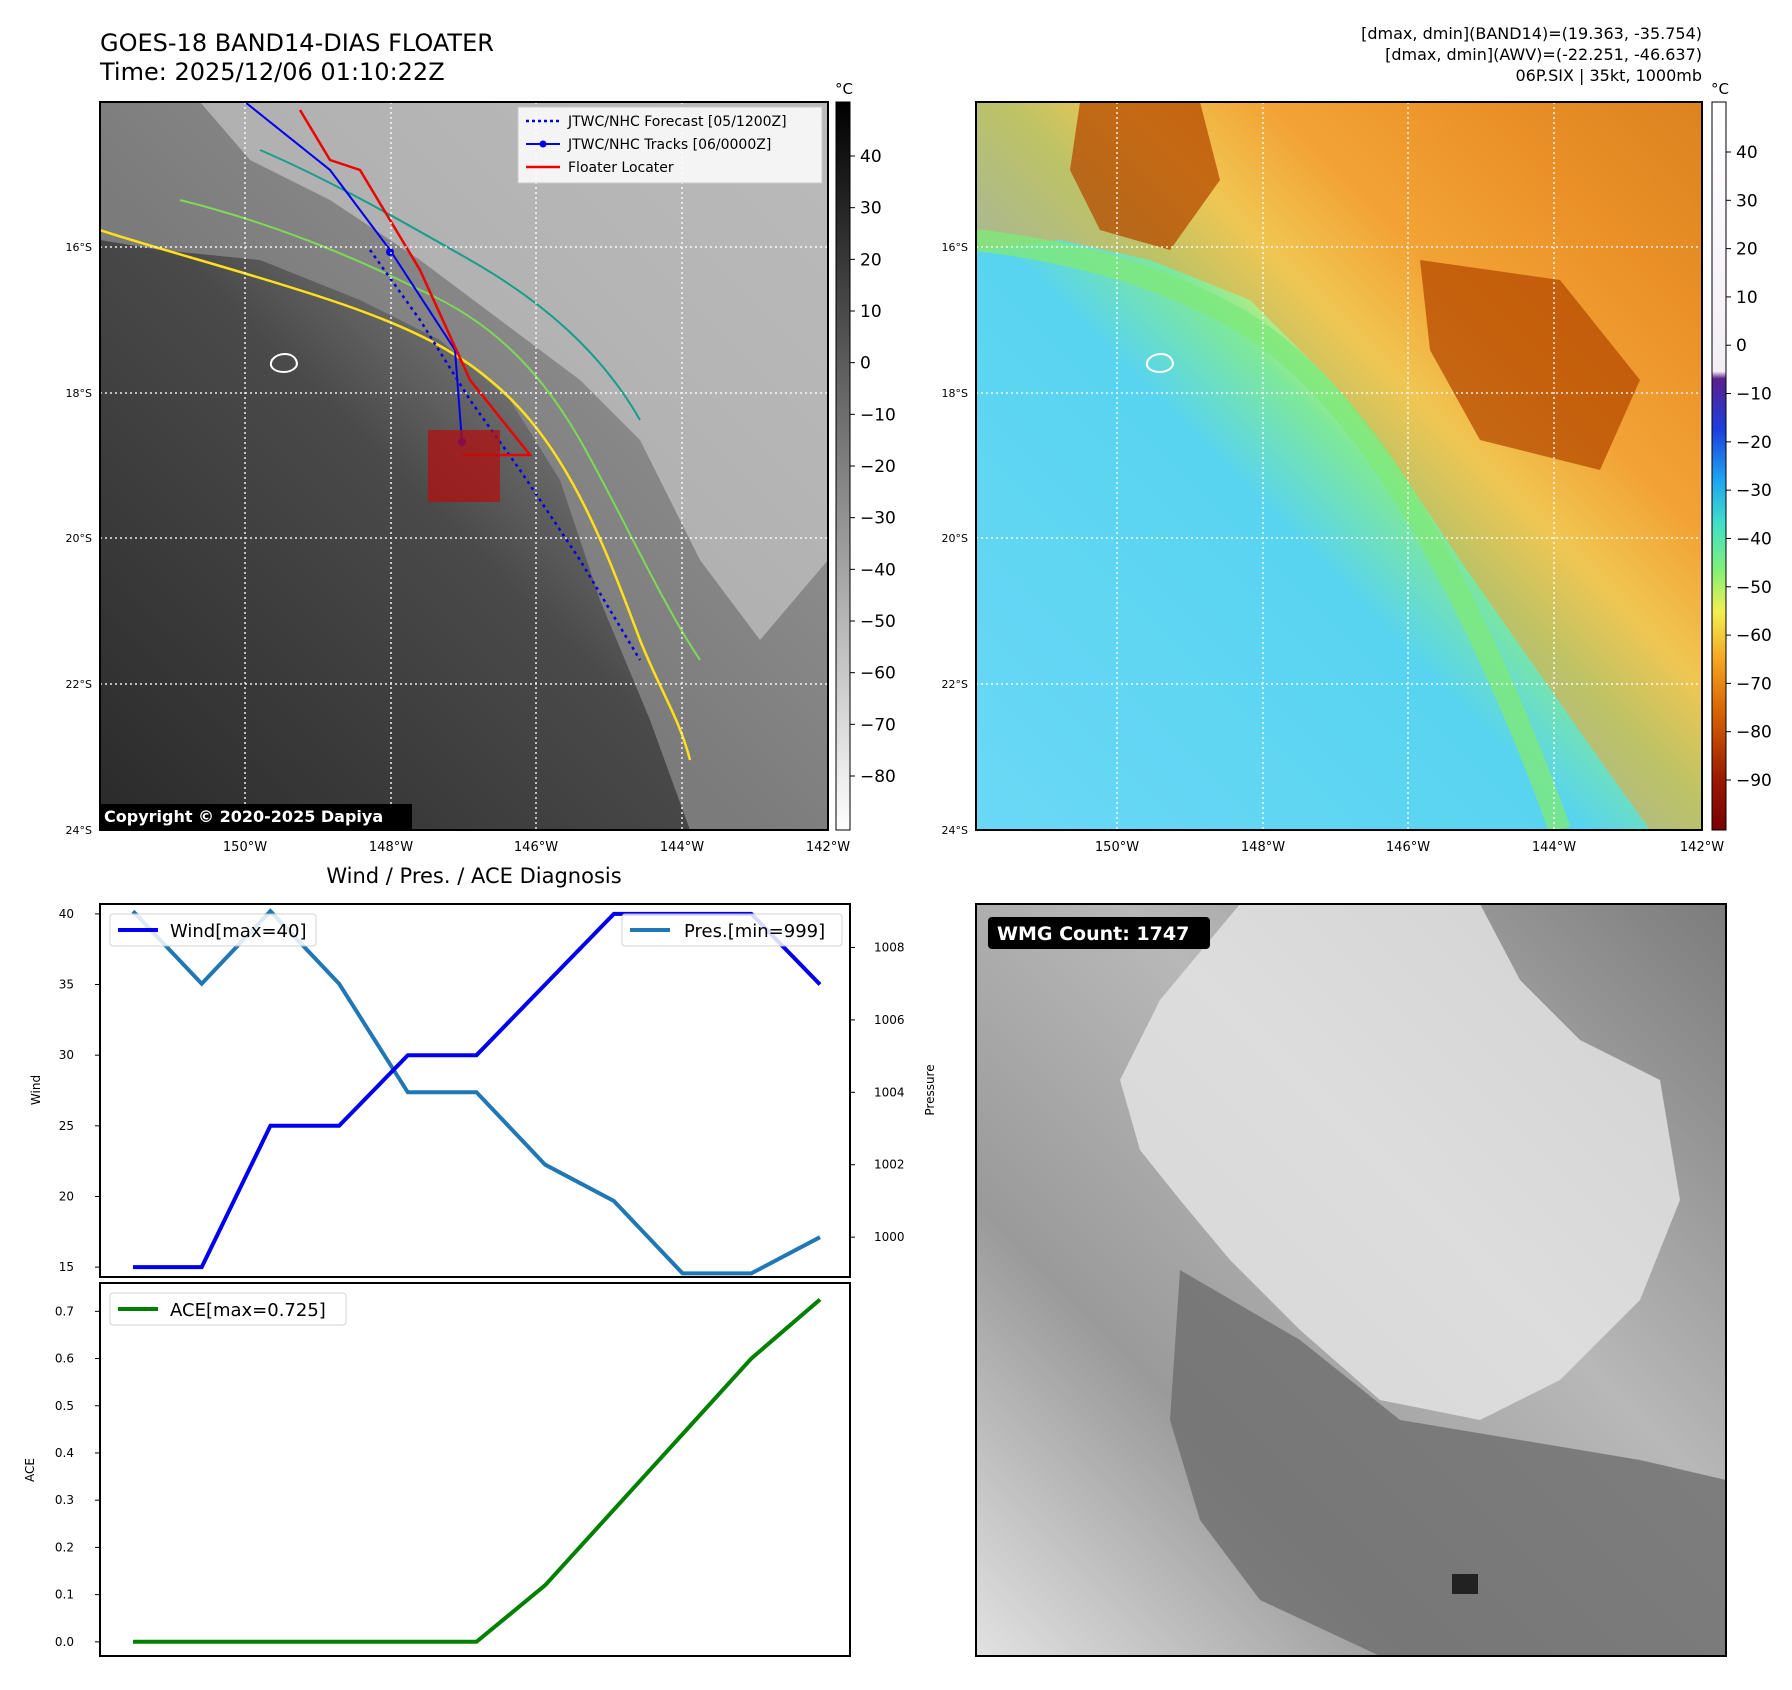  I want to click on figure-title: GOES-18 BAND14-DIAS FLOATER, so click(297, 43).